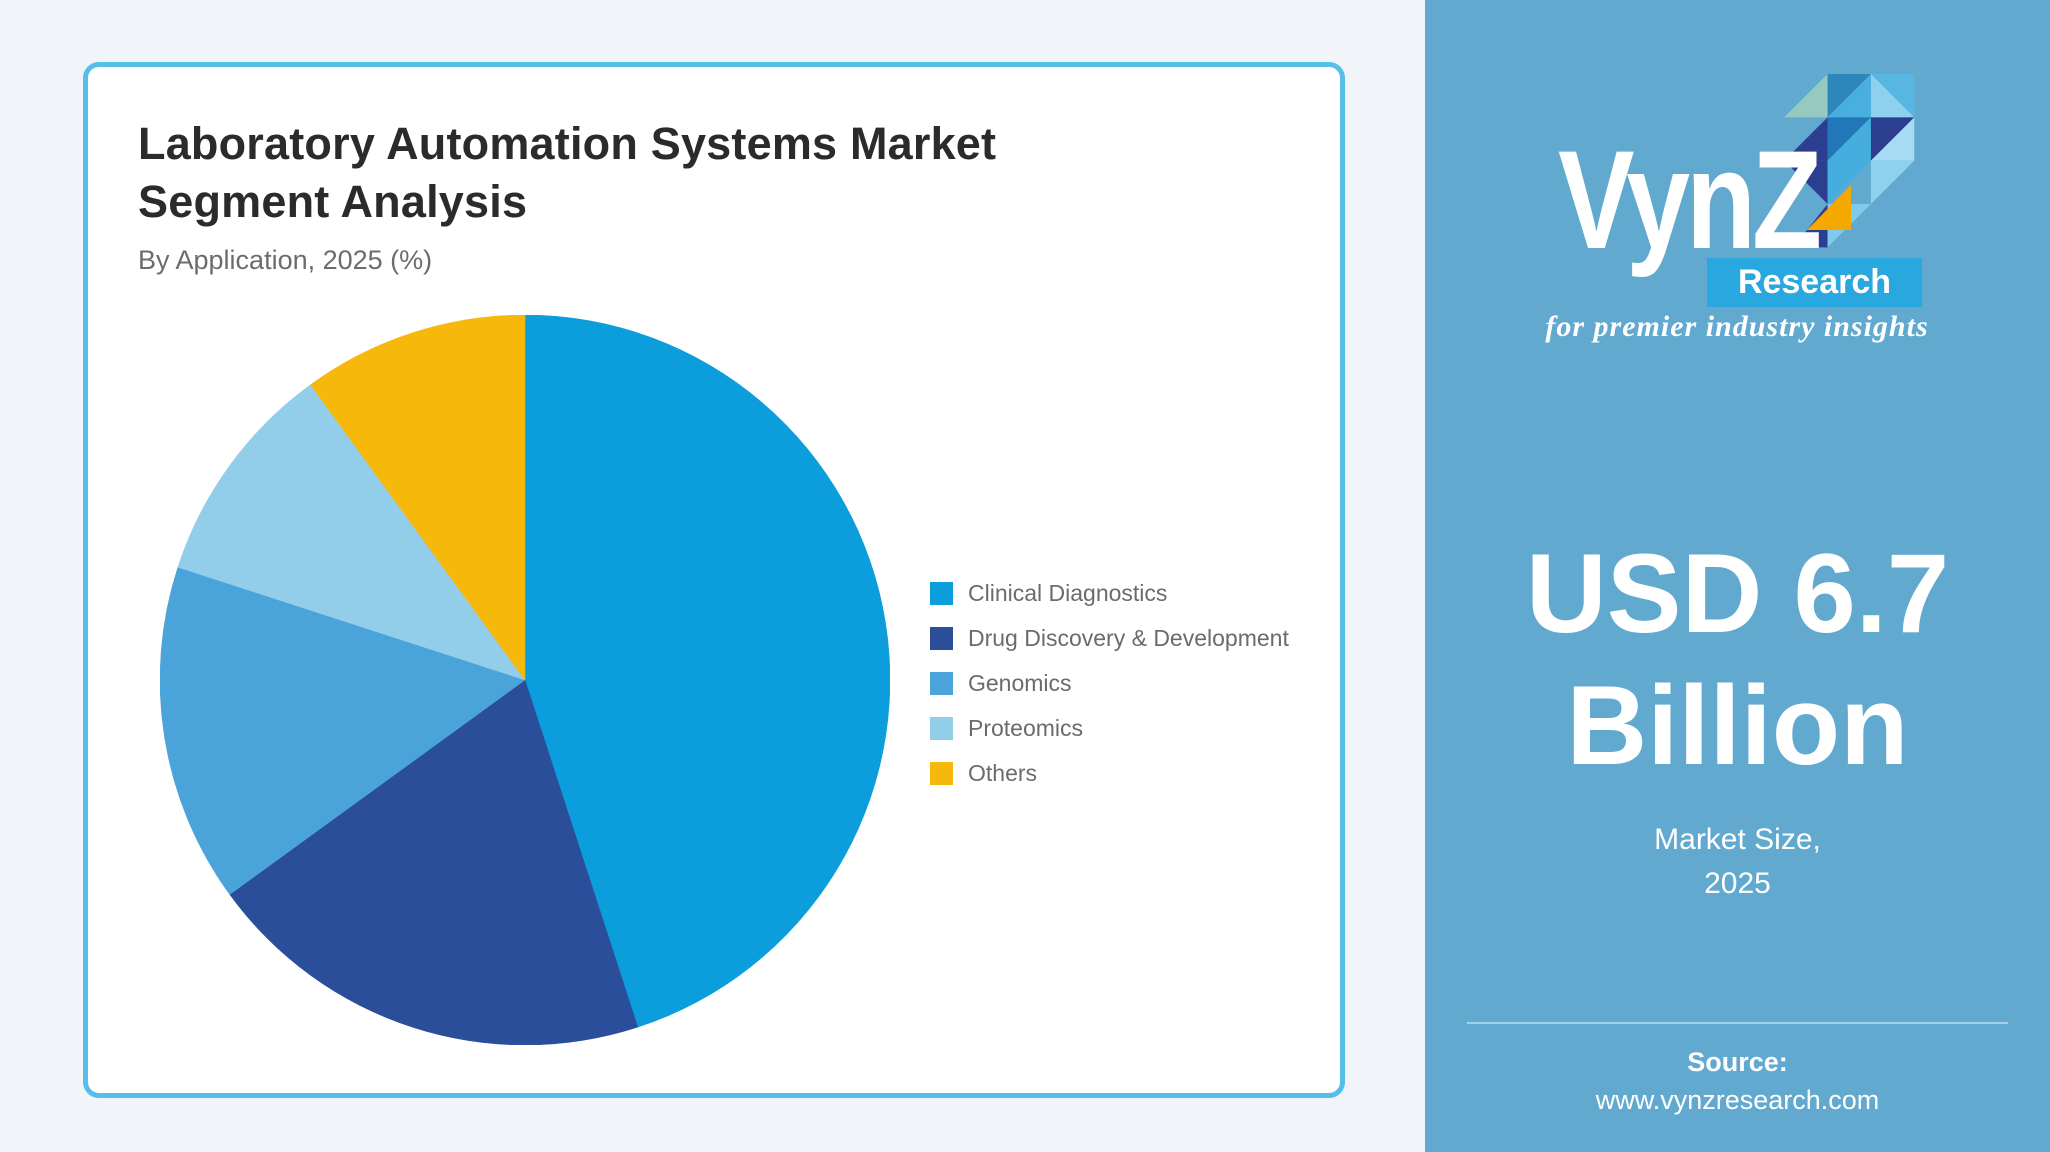 The width and height of the screenshot is (2050, 1152). Describe the element at coordinates (567, 143) in the screenshot. I see `chart-title-line1: Laboratory Automation Systems Market` at that location.